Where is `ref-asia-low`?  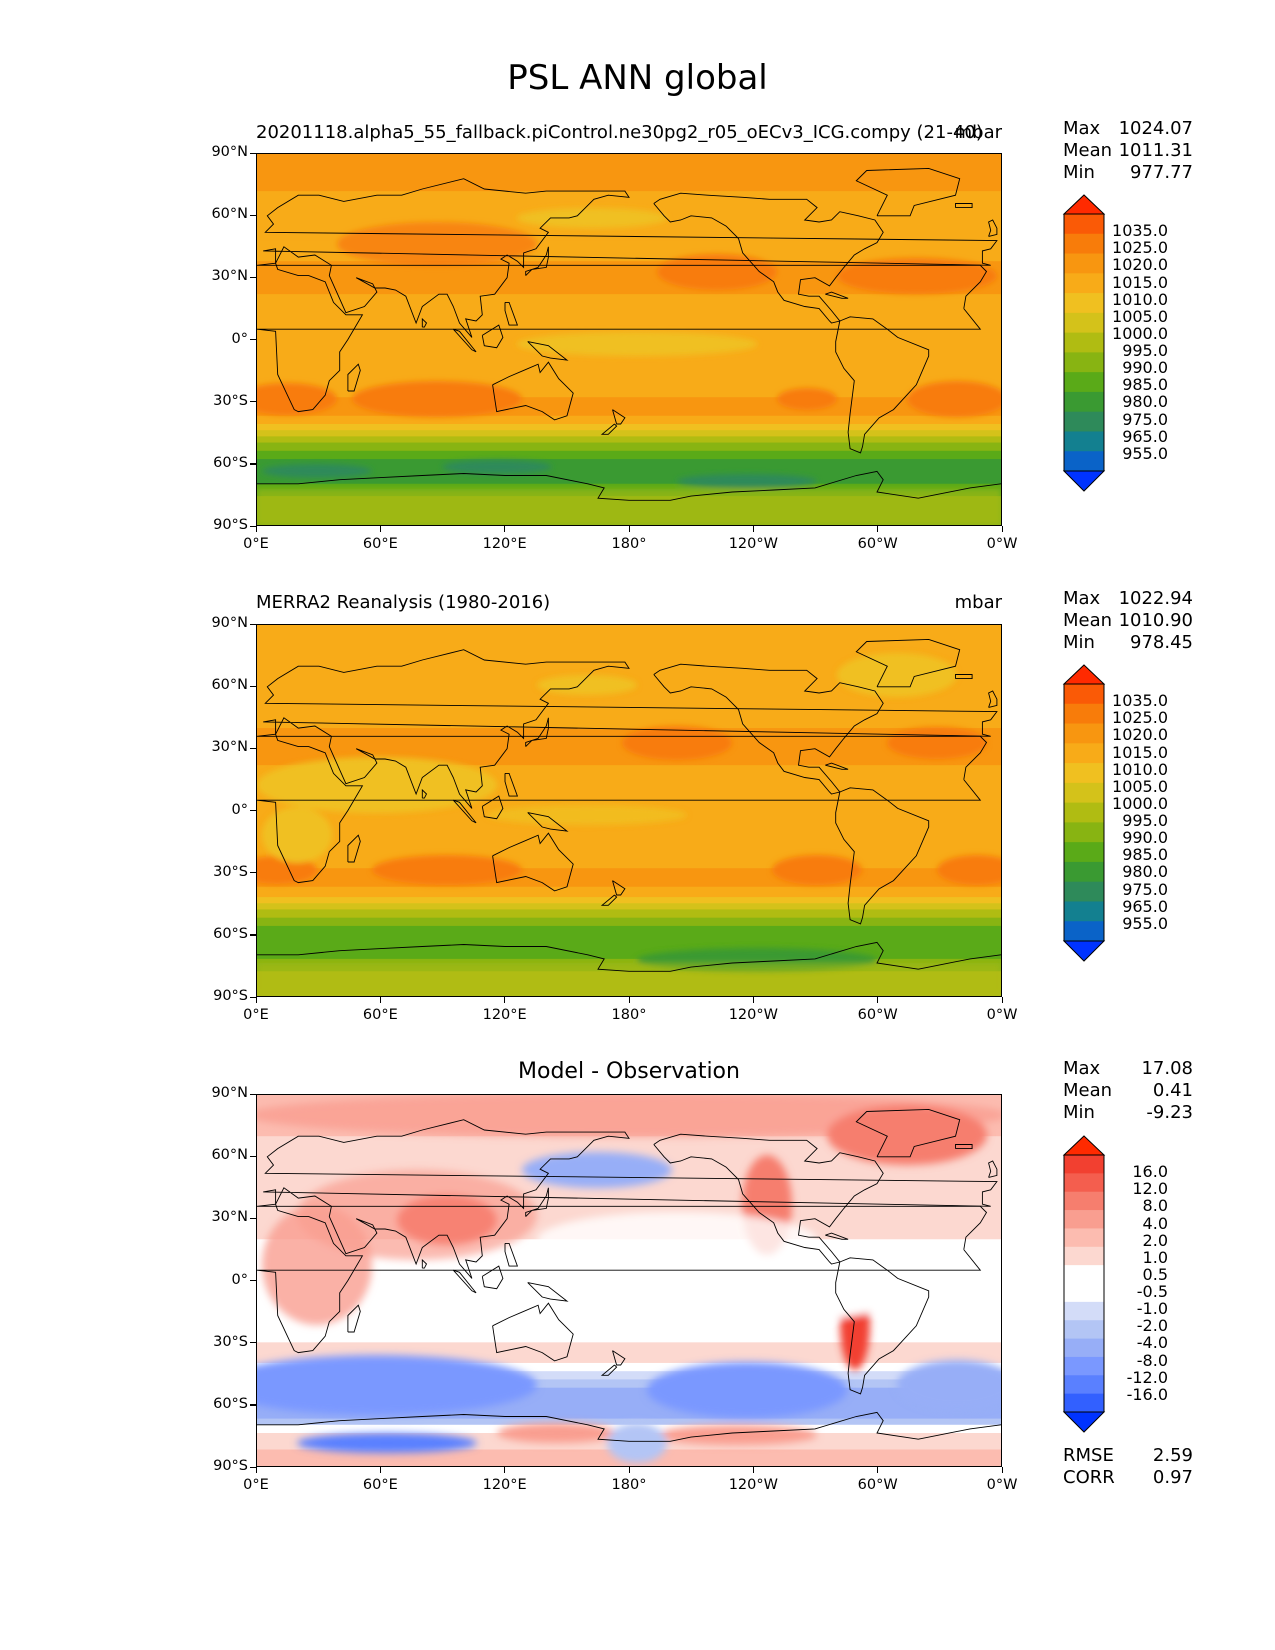
ref-asia-low is located at coordinates (377, 785).